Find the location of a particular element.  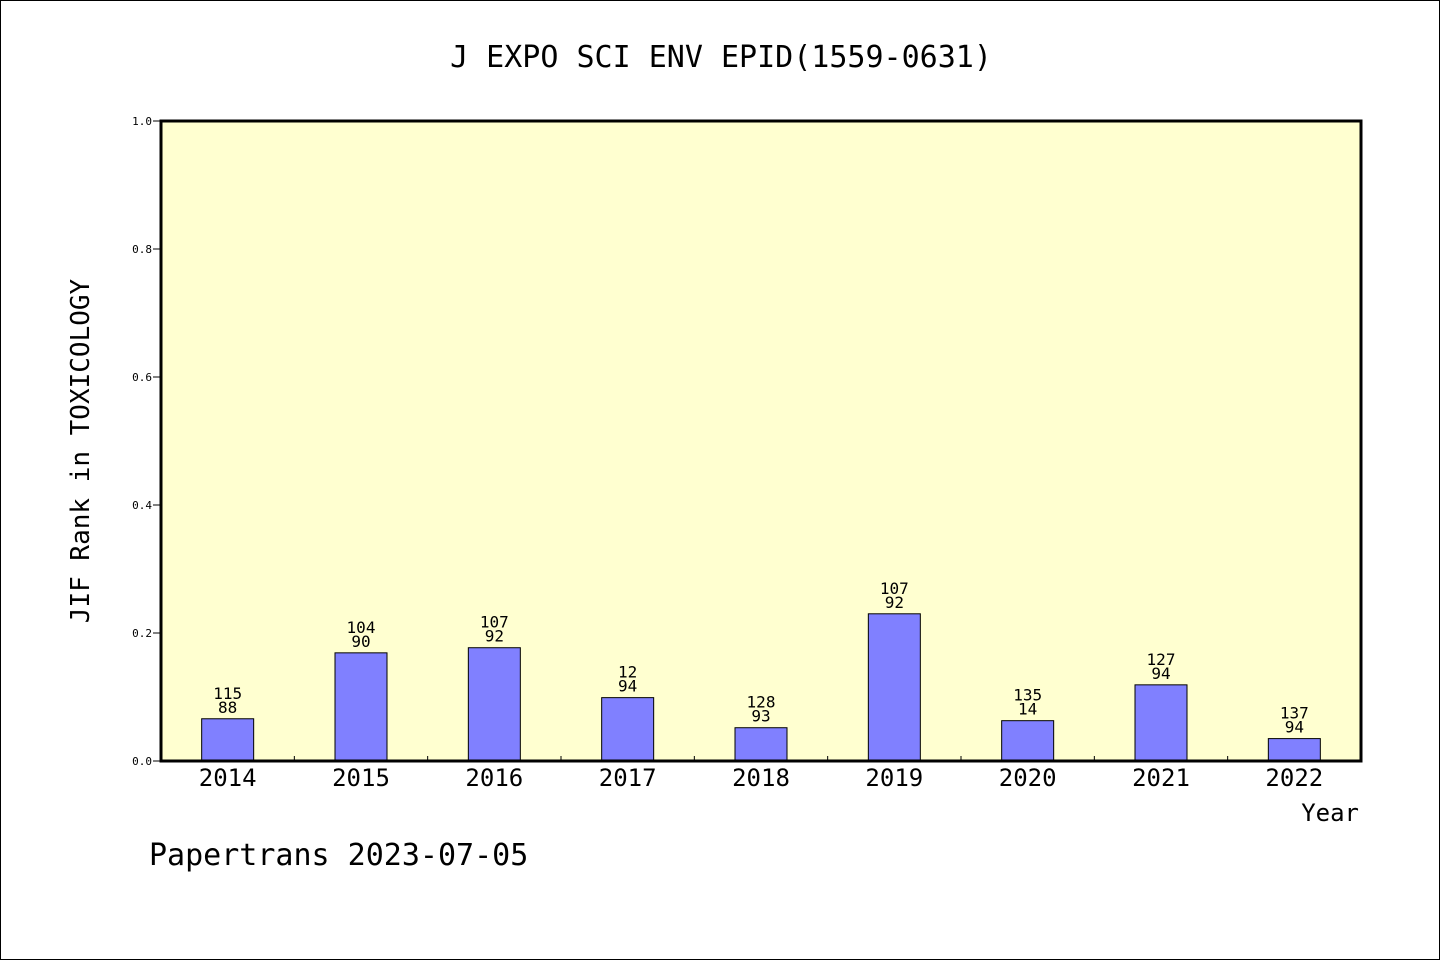

bar-2022 is located at coordinates (1294, 750).